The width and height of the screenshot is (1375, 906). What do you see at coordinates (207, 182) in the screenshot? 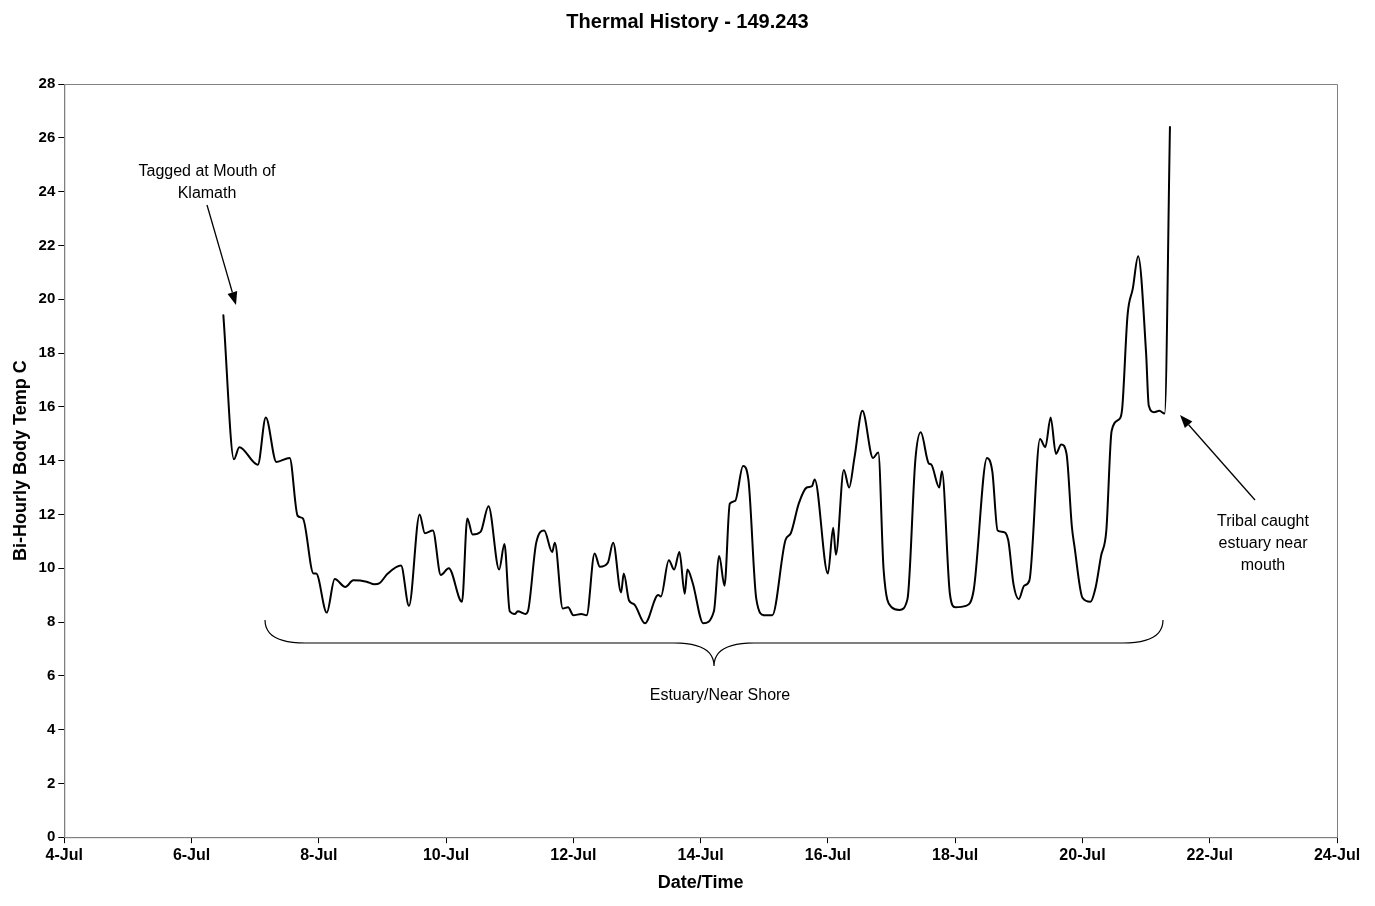
I see `annotation: Tagged at Mouth of Klamath` at bounding box center [207, 182].